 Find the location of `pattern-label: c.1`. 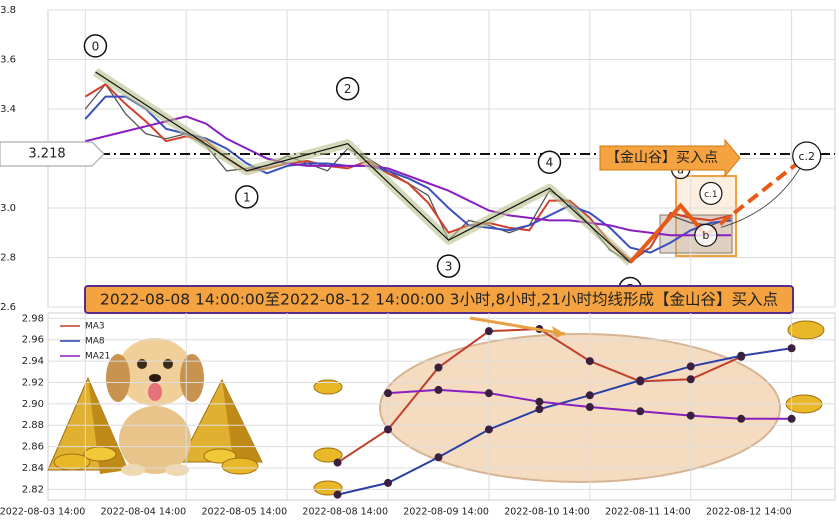

pattern-label: c.1 is located at coordinates (711, 195).